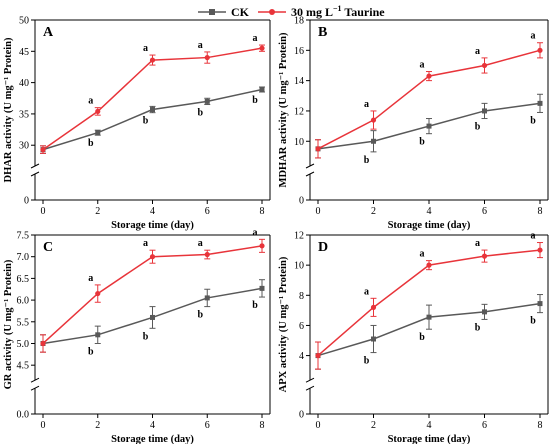 The width and height of the screenshot is (550, 444). Describe the element at coordinates (337, 8) in the screenshot. I see `legend-taurine-sup: −1` at that location.